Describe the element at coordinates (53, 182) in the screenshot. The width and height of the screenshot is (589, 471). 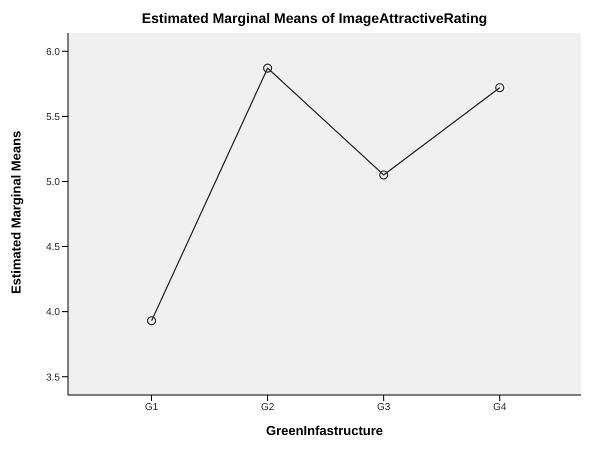
I see `y-tick-label: 5.0` at that location.